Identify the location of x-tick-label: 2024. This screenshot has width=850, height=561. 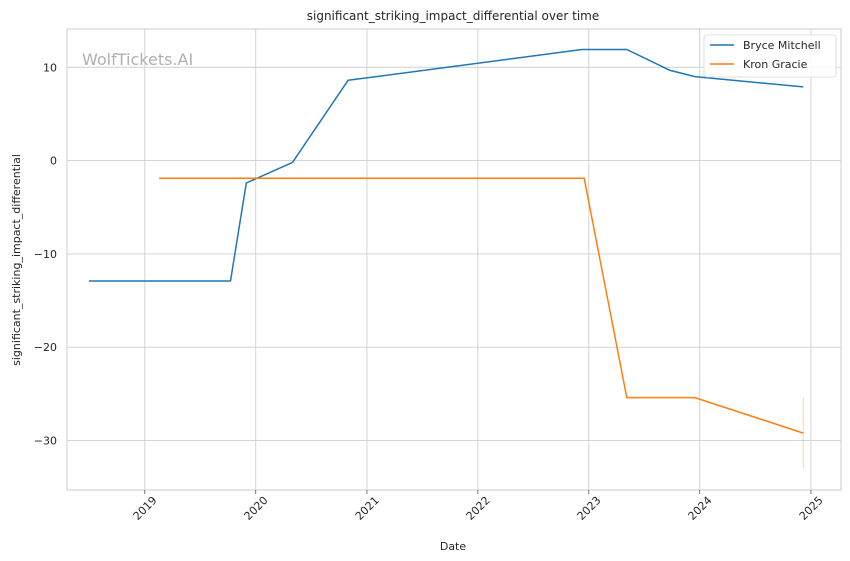
(700, 508).